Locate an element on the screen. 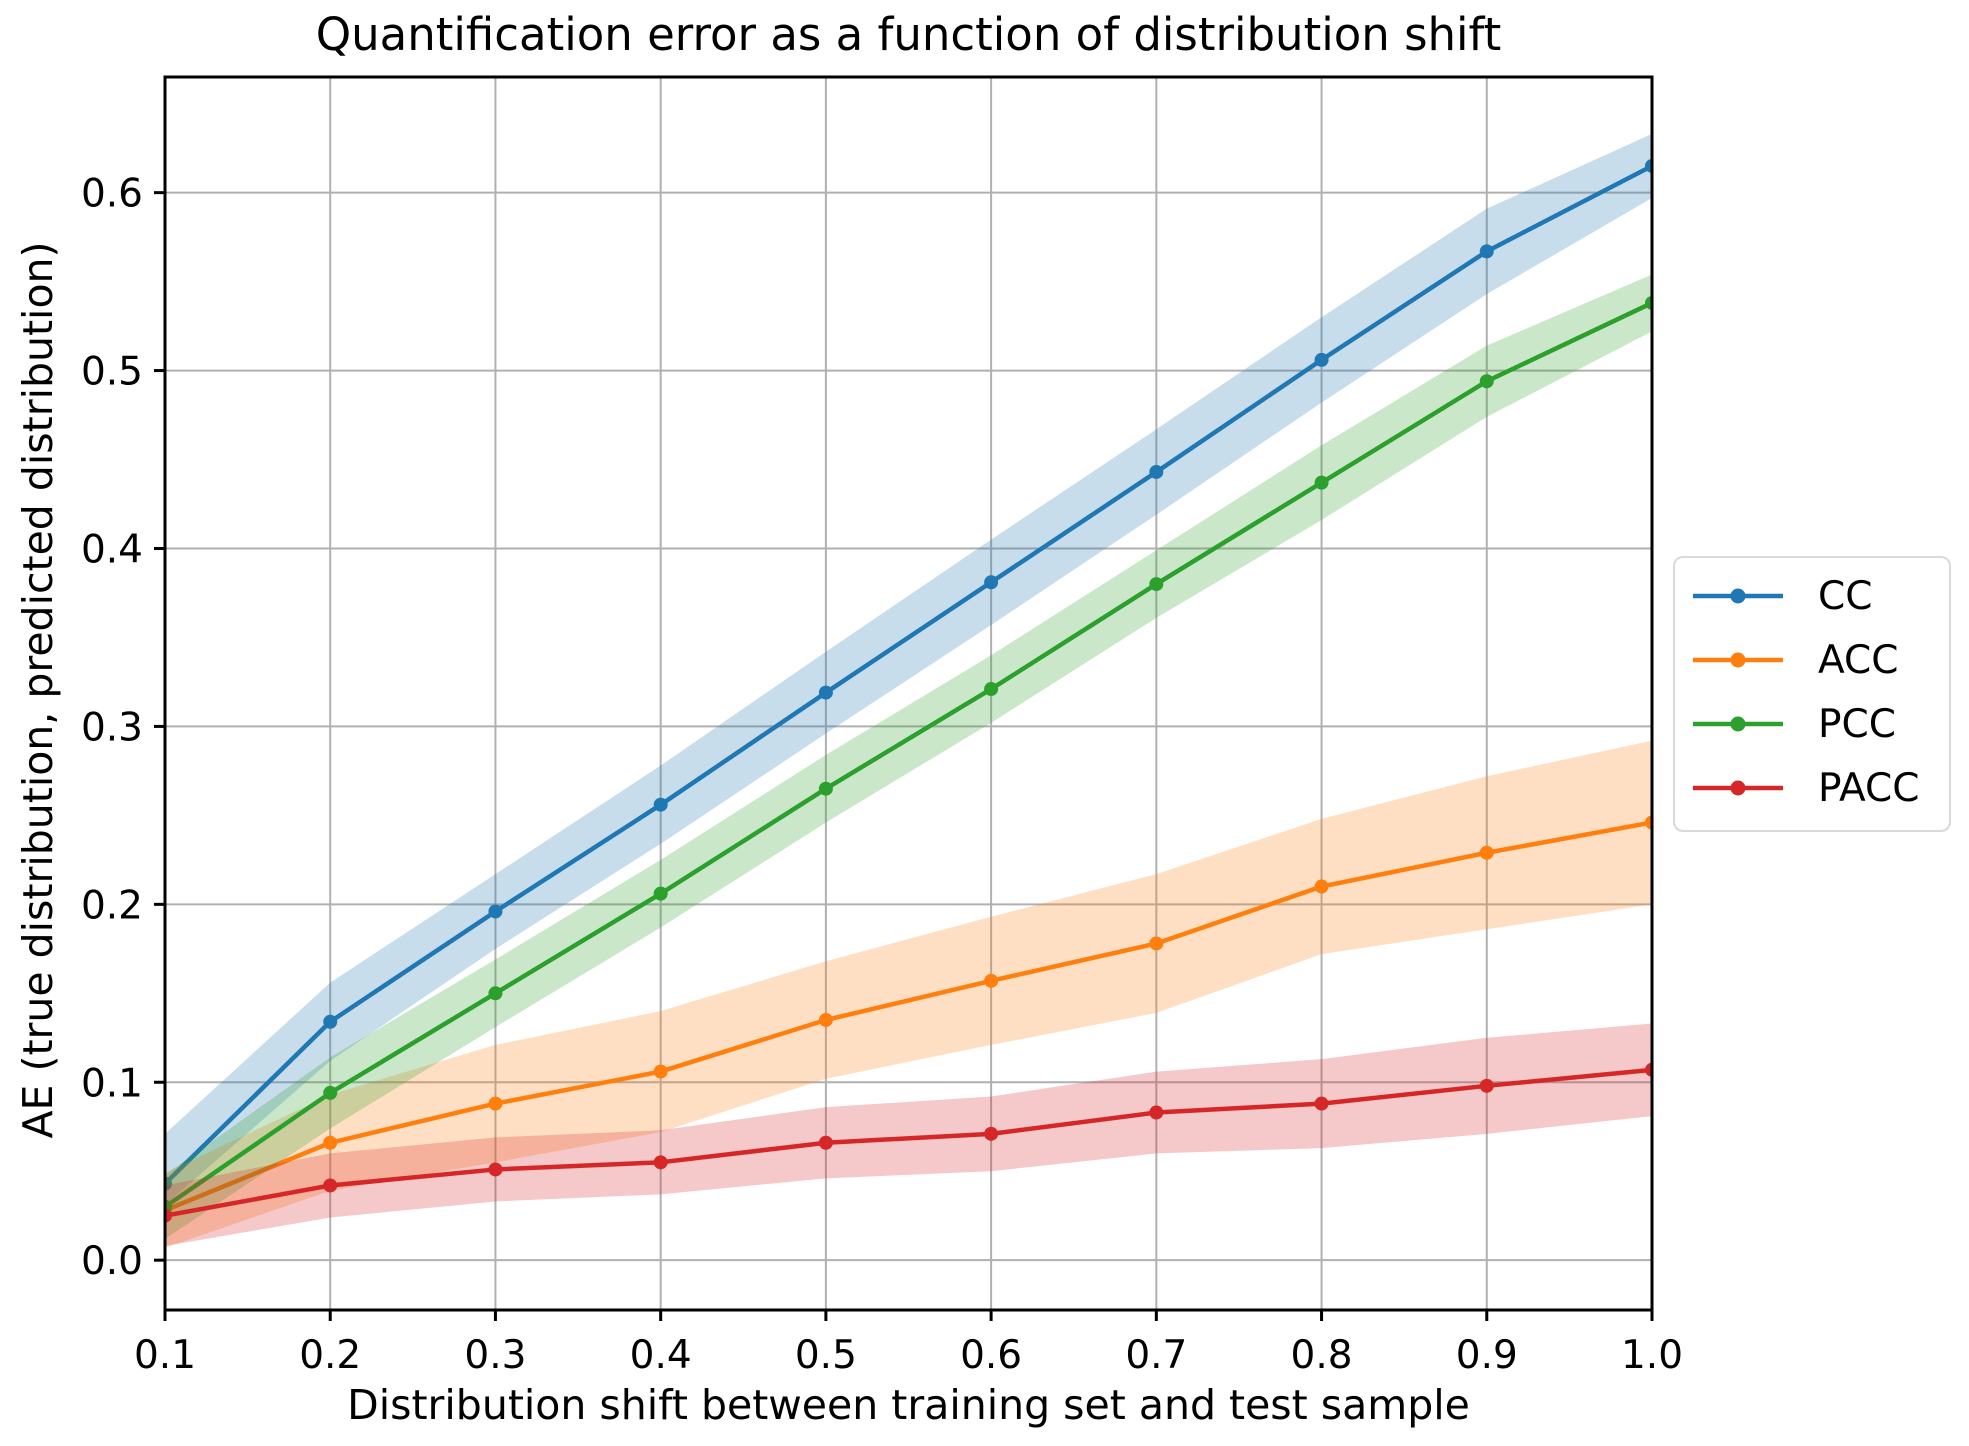 The width and height of the screenshot is (1969, 1446). x-tick-label: 0.5 is located at coordinates (826, 1355).